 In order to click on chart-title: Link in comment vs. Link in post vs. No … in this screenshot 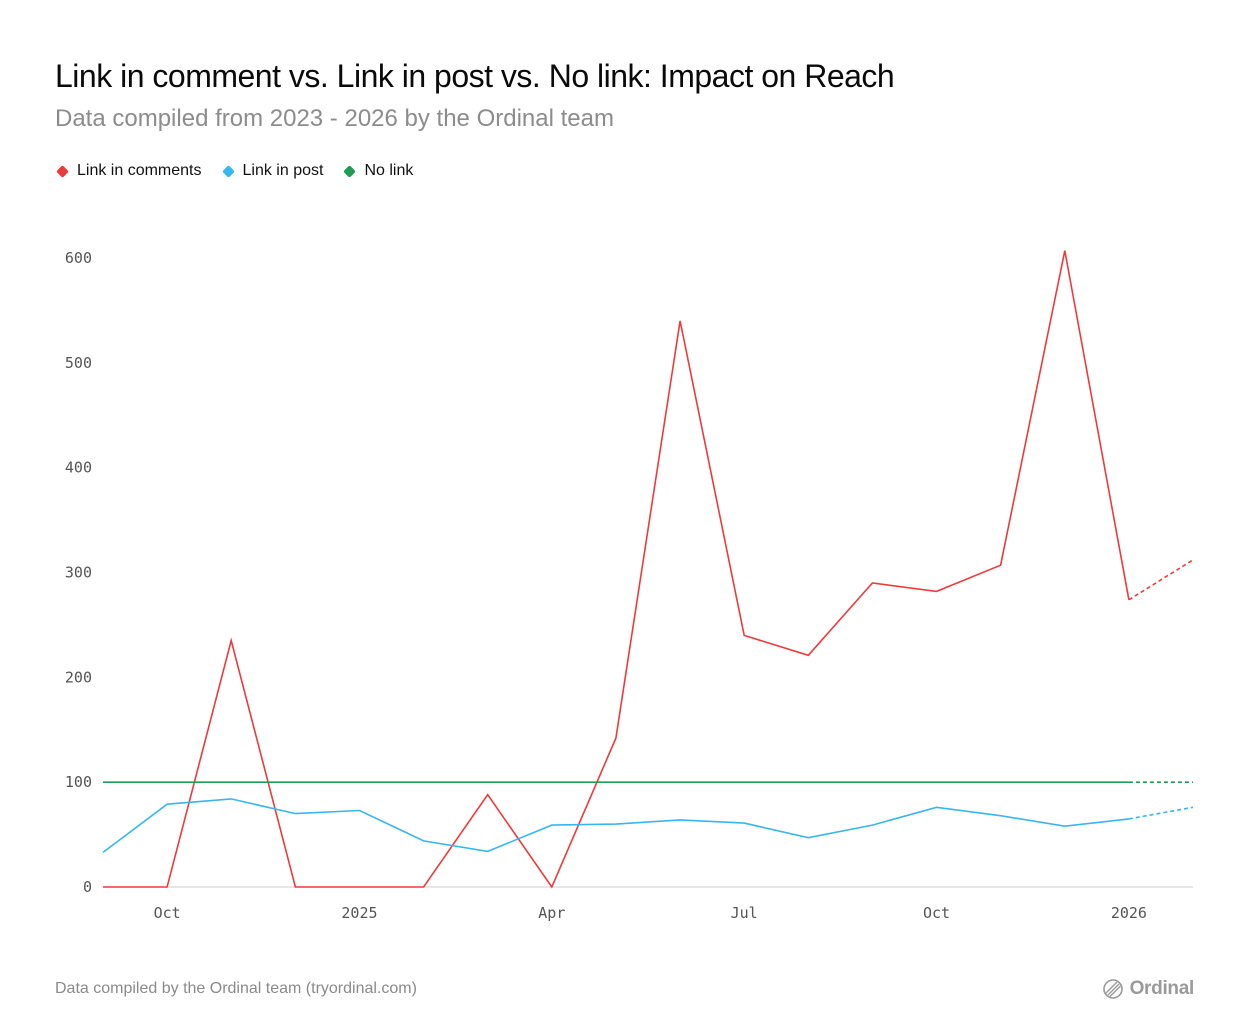, I will do `click(475, 76)`.